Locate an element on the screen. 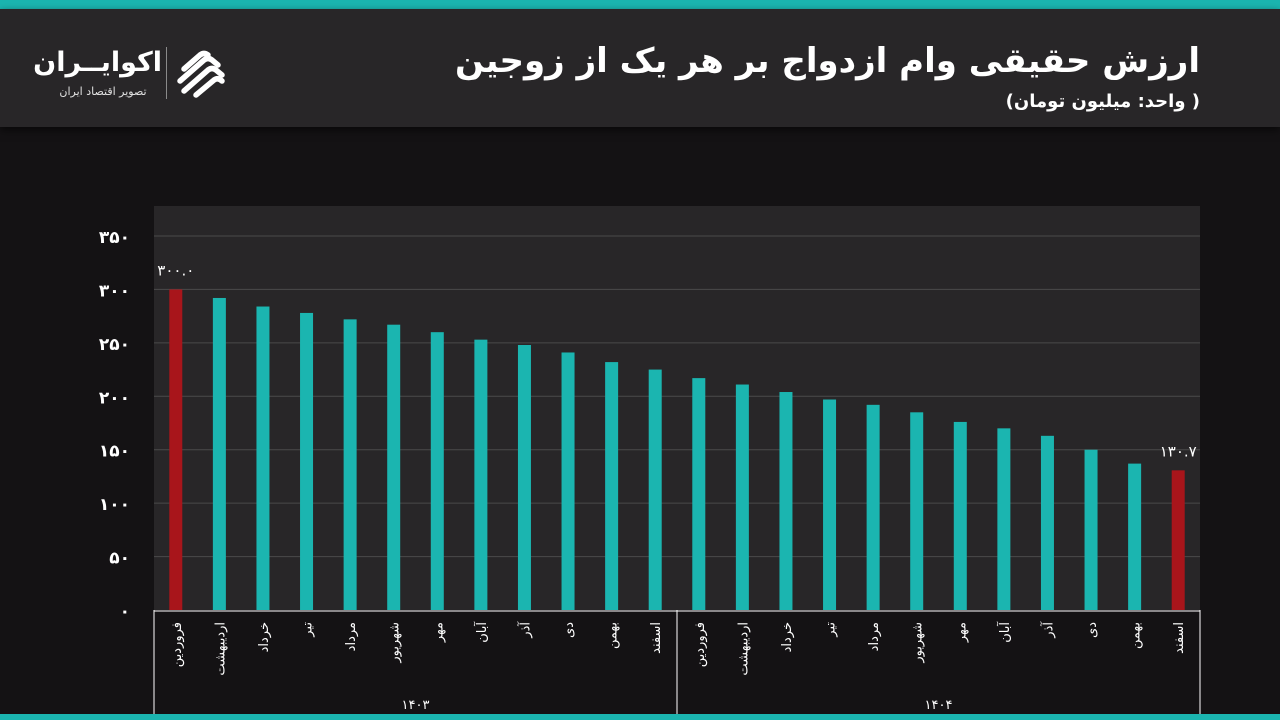 This screenshot has height=720, width=1280. y-tick-label: ۲۵۰ is located at coordinates (114, 345).